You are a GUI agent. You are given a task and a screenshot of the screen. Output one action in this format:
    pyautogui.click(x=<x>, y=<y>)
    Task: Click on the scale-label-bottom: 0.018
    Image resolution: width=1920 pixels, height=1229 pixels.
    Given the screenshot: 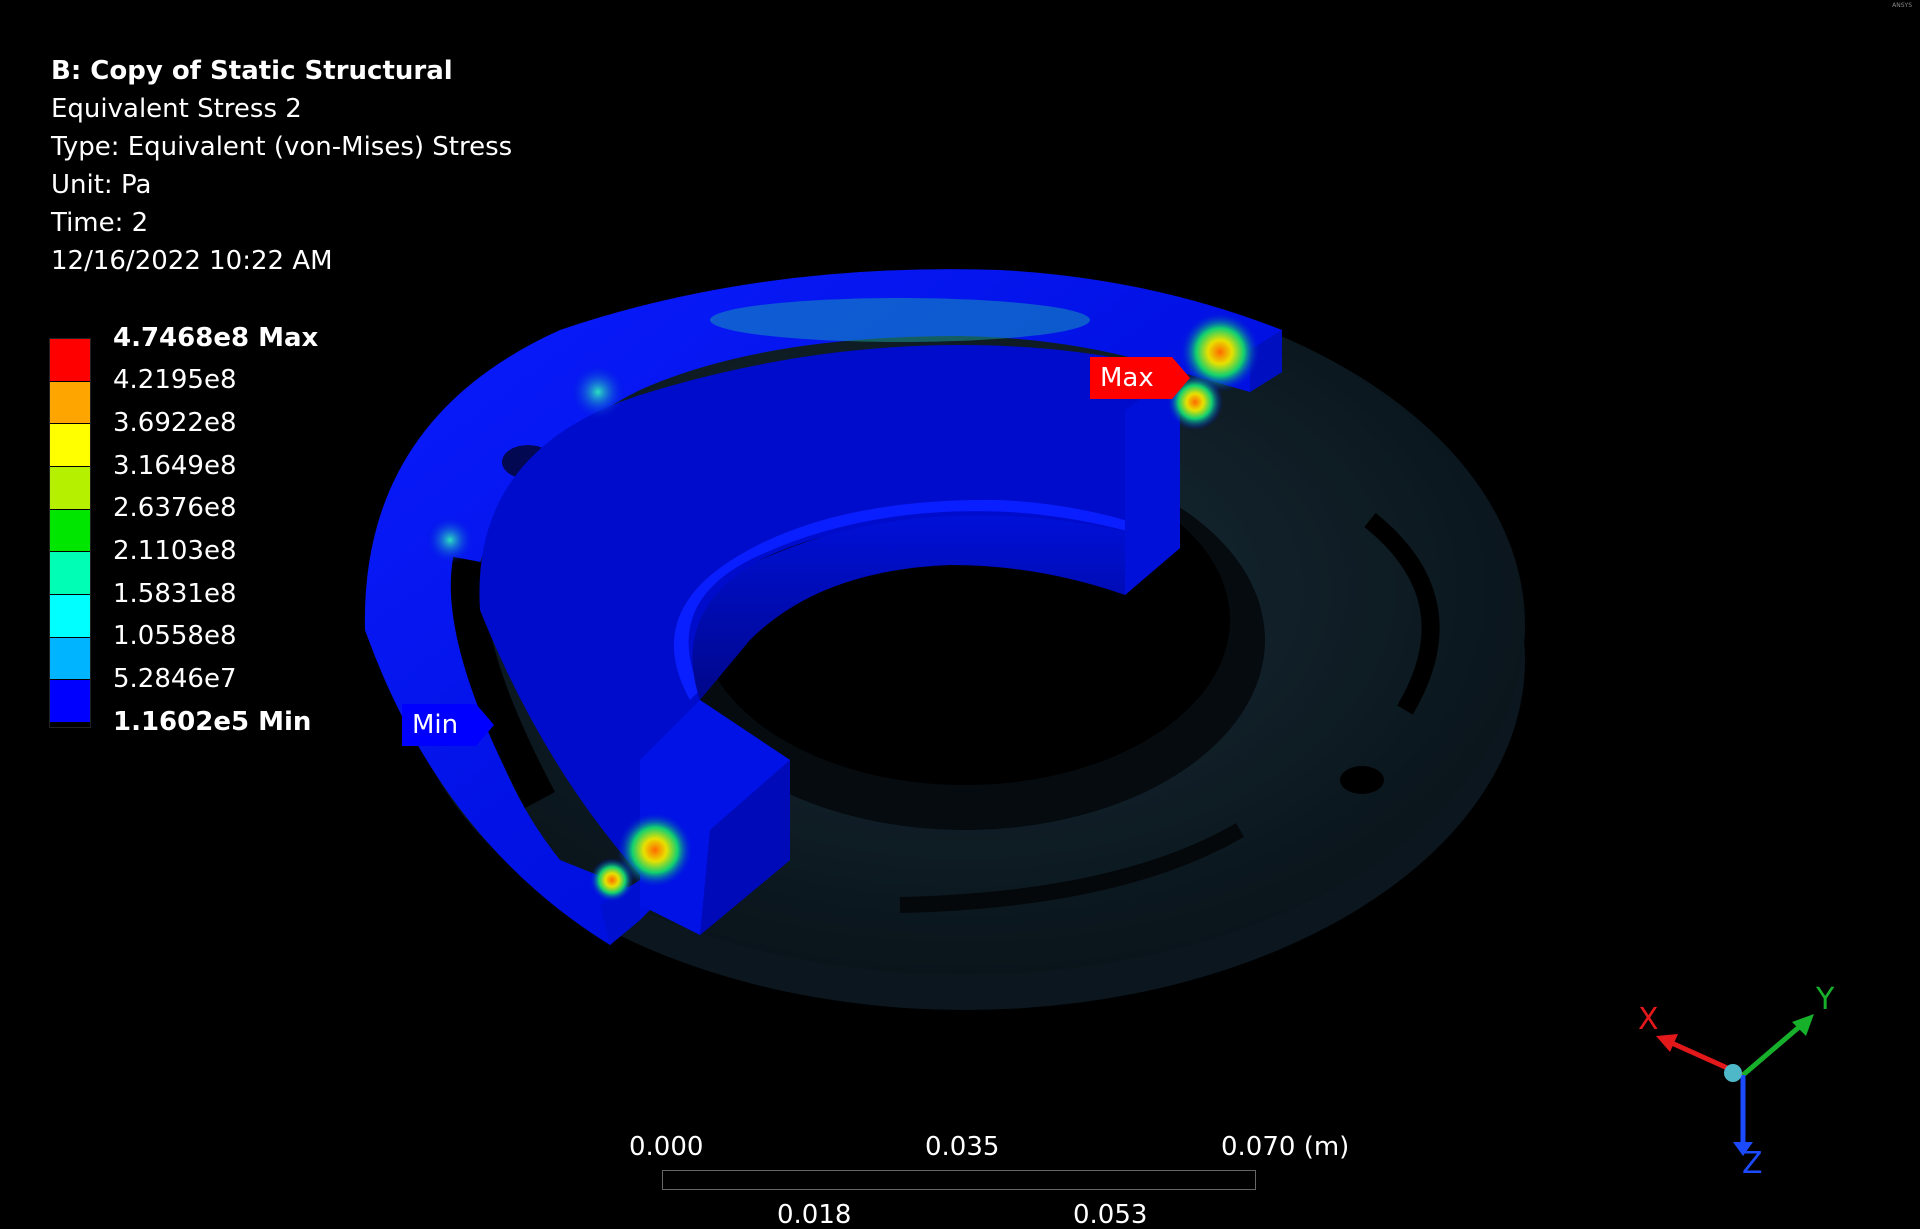 What is the action you would take?
    pyautogui.click(x=814, y=1214)
    